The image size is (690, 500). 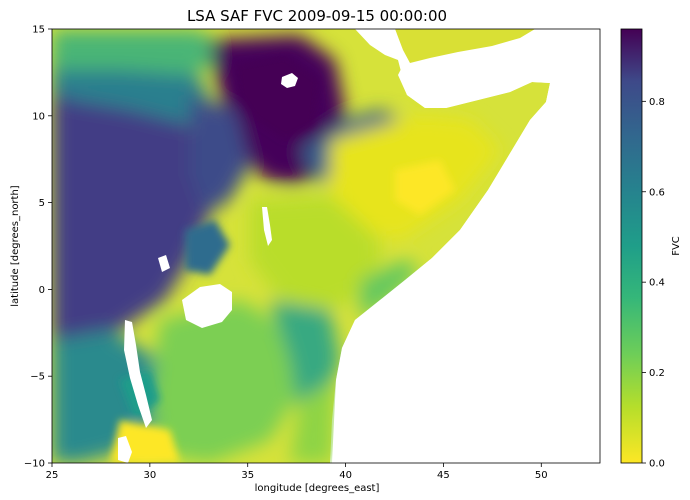 What do you see at coordinates (345, 475) in the screenshot?
I see `x-tick-label: 40` at bounding box center [345, 475].